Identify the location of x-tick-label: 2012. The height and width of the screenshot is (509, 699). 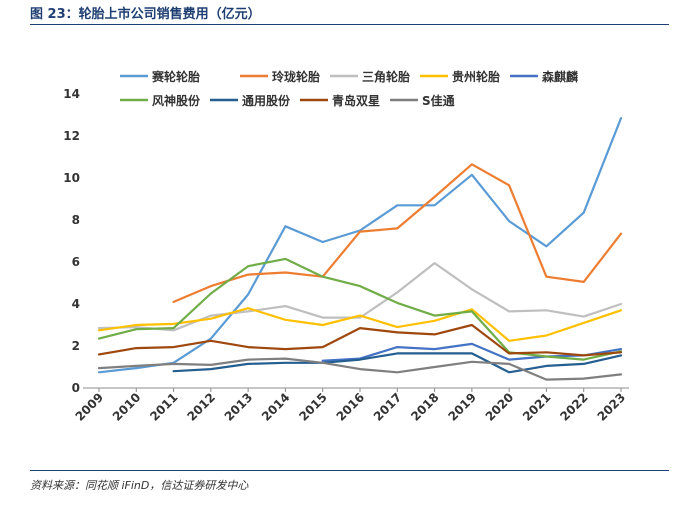
(201, 407).